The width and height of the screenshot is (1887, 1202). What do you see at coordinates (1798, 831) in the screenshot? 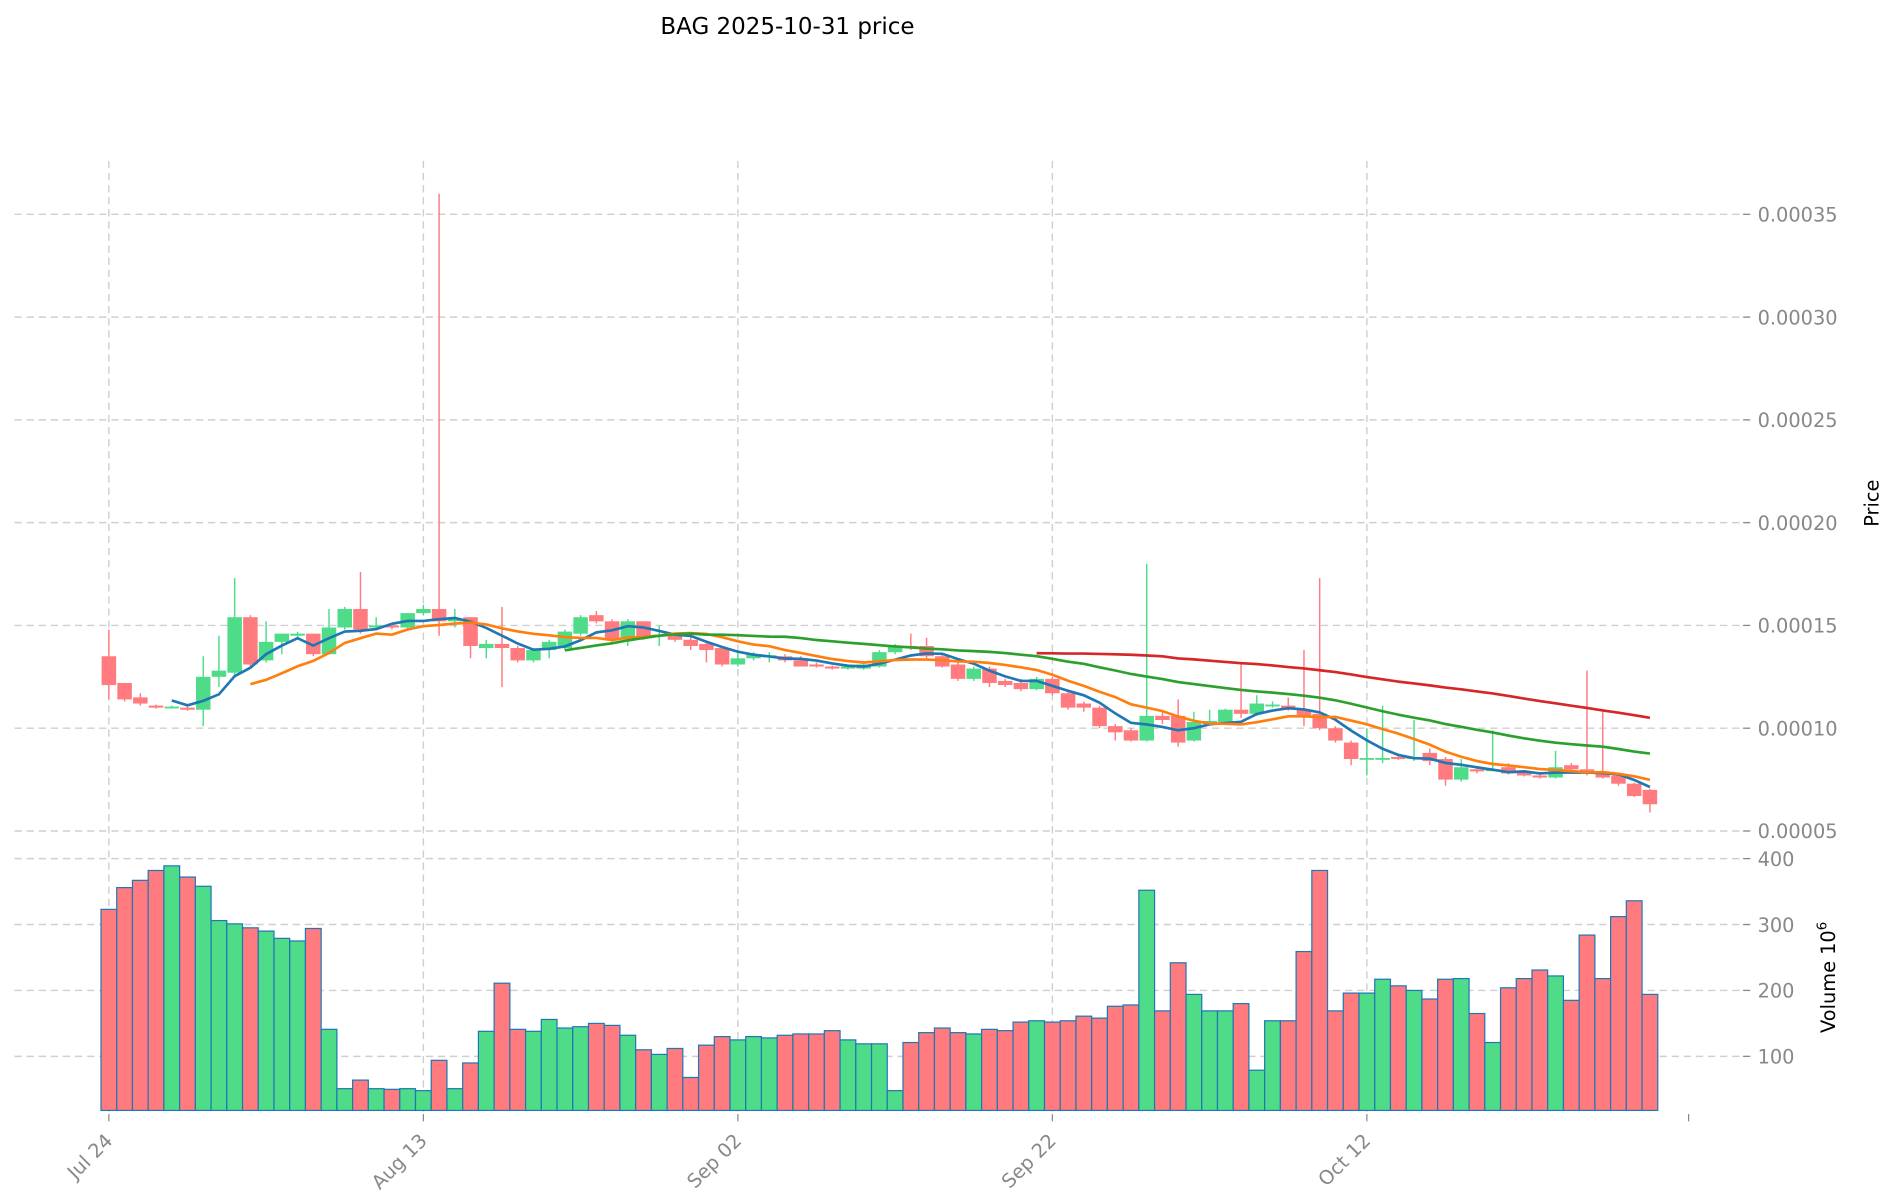
I see `price-tick-label: 0.00005` at bounding box center [1798, 831].